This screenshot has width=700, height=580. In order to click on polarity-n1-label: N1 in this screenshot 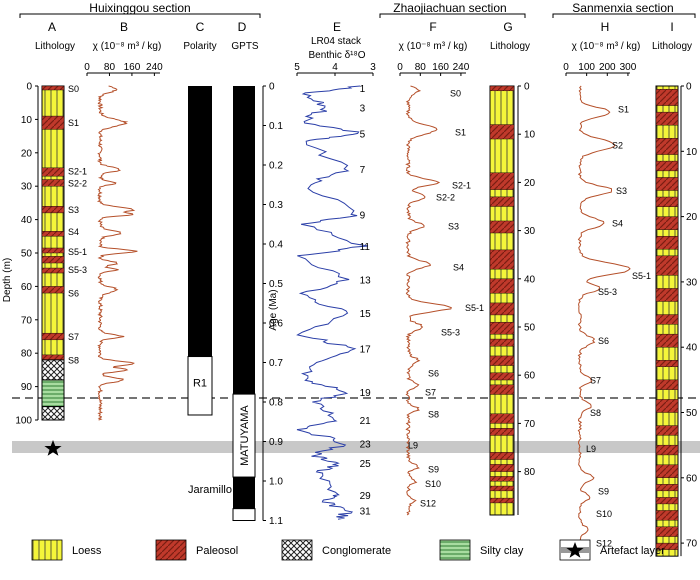, I will do `click(200, 263)`.